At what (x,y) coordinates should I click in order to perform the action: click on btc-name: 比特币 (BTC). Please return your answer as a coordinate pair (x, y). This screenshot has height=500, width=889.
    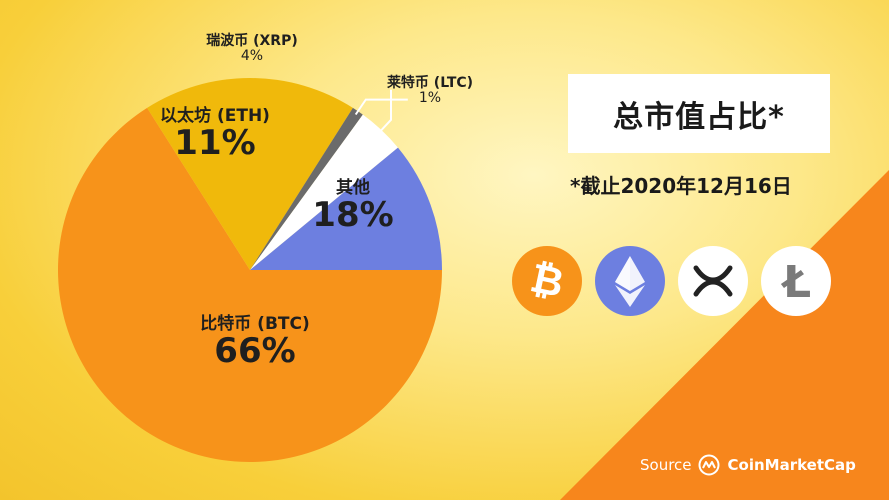
    Looking at the image, I should click on (255, 324).